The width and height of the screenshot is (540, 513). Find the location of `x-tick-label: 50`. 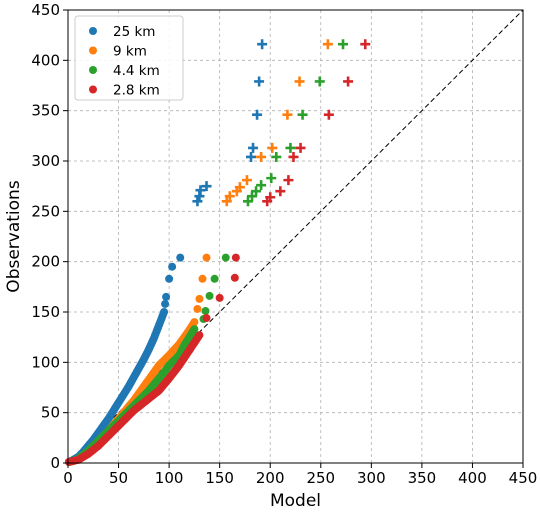

x-tick-label: 50 is located at coordinates (118, 478).